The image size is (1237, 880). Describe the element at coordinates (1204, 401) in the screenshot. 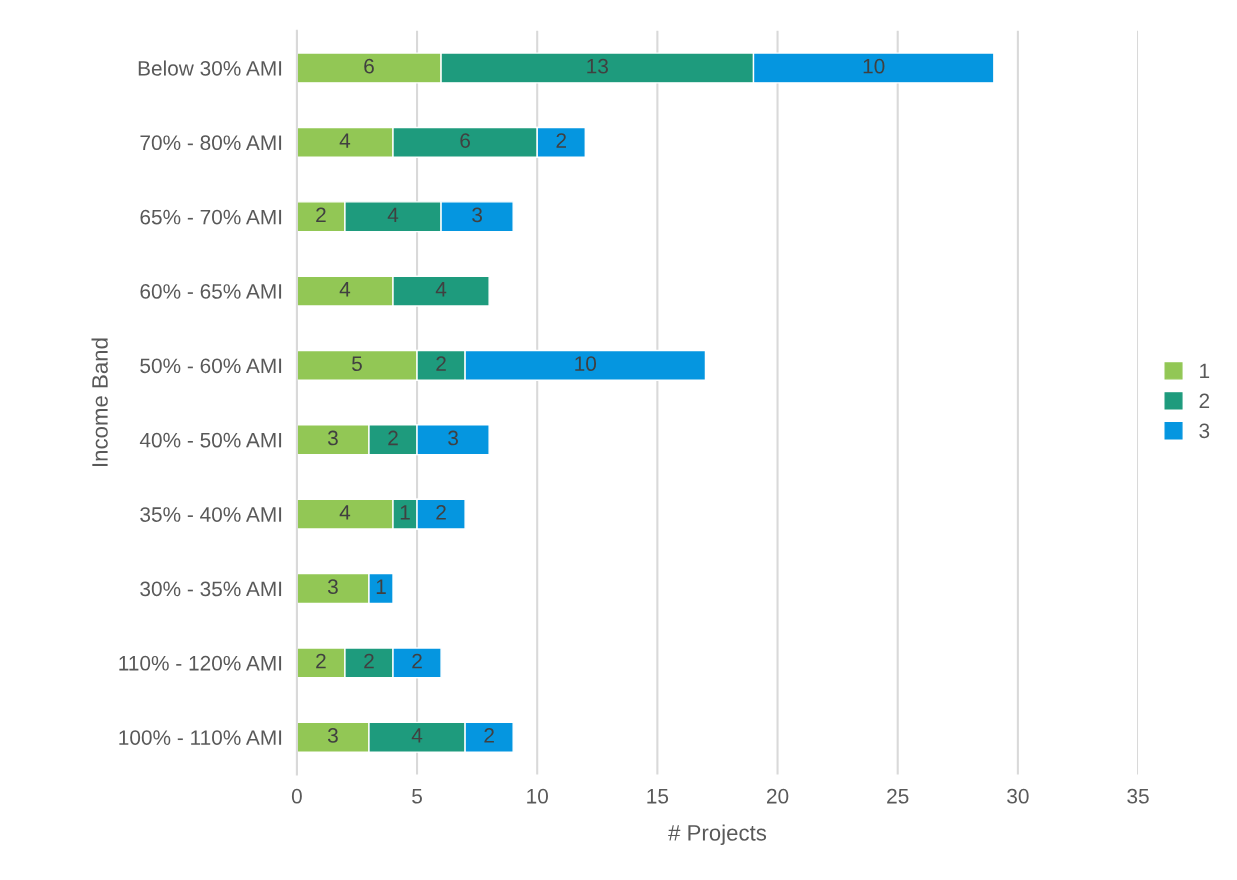

I see `legend-label: 2` at that location.